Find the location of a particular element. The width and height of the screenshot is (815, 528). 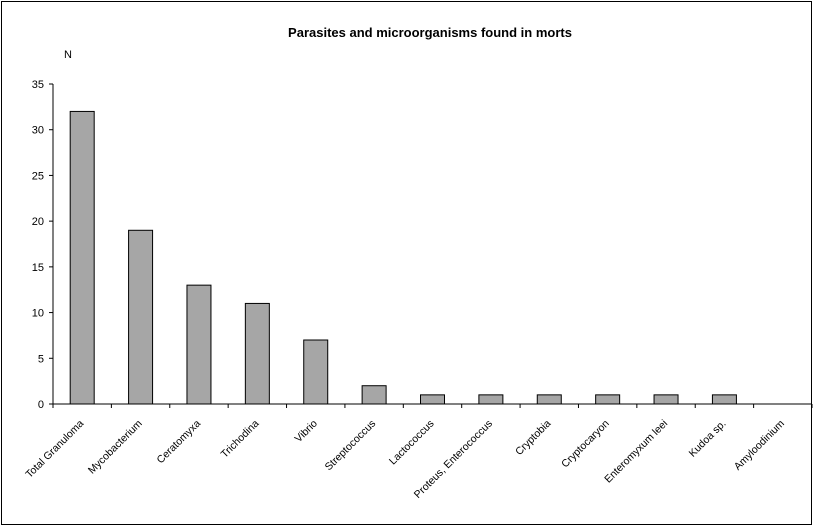

x-category-label: Cryptocaryon is located at coordinates (585, 444).